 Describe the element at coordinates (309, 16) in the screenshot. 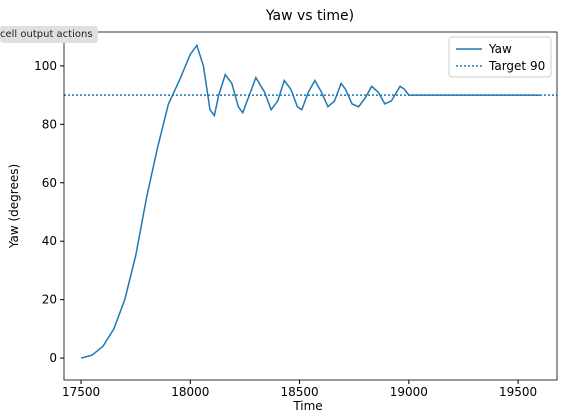

I see `chart-title: Yaw vs time)` at that location.